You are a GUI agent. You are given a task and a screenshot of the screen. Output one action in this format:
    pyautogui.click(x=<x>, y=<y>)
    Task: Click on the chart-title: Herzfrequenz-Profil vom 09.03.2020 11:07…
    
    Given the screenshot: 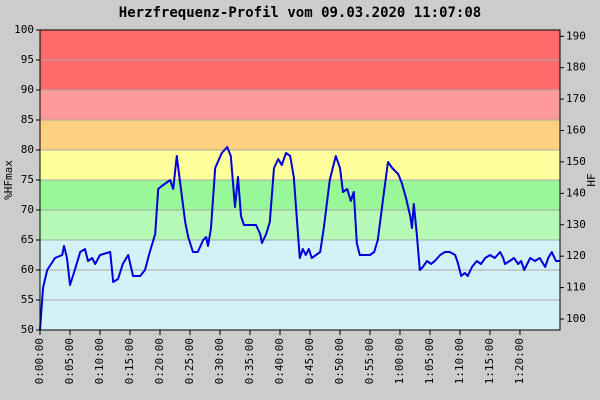 What is the action you would take?
    pyautogui.click(x=300, y=13)
    